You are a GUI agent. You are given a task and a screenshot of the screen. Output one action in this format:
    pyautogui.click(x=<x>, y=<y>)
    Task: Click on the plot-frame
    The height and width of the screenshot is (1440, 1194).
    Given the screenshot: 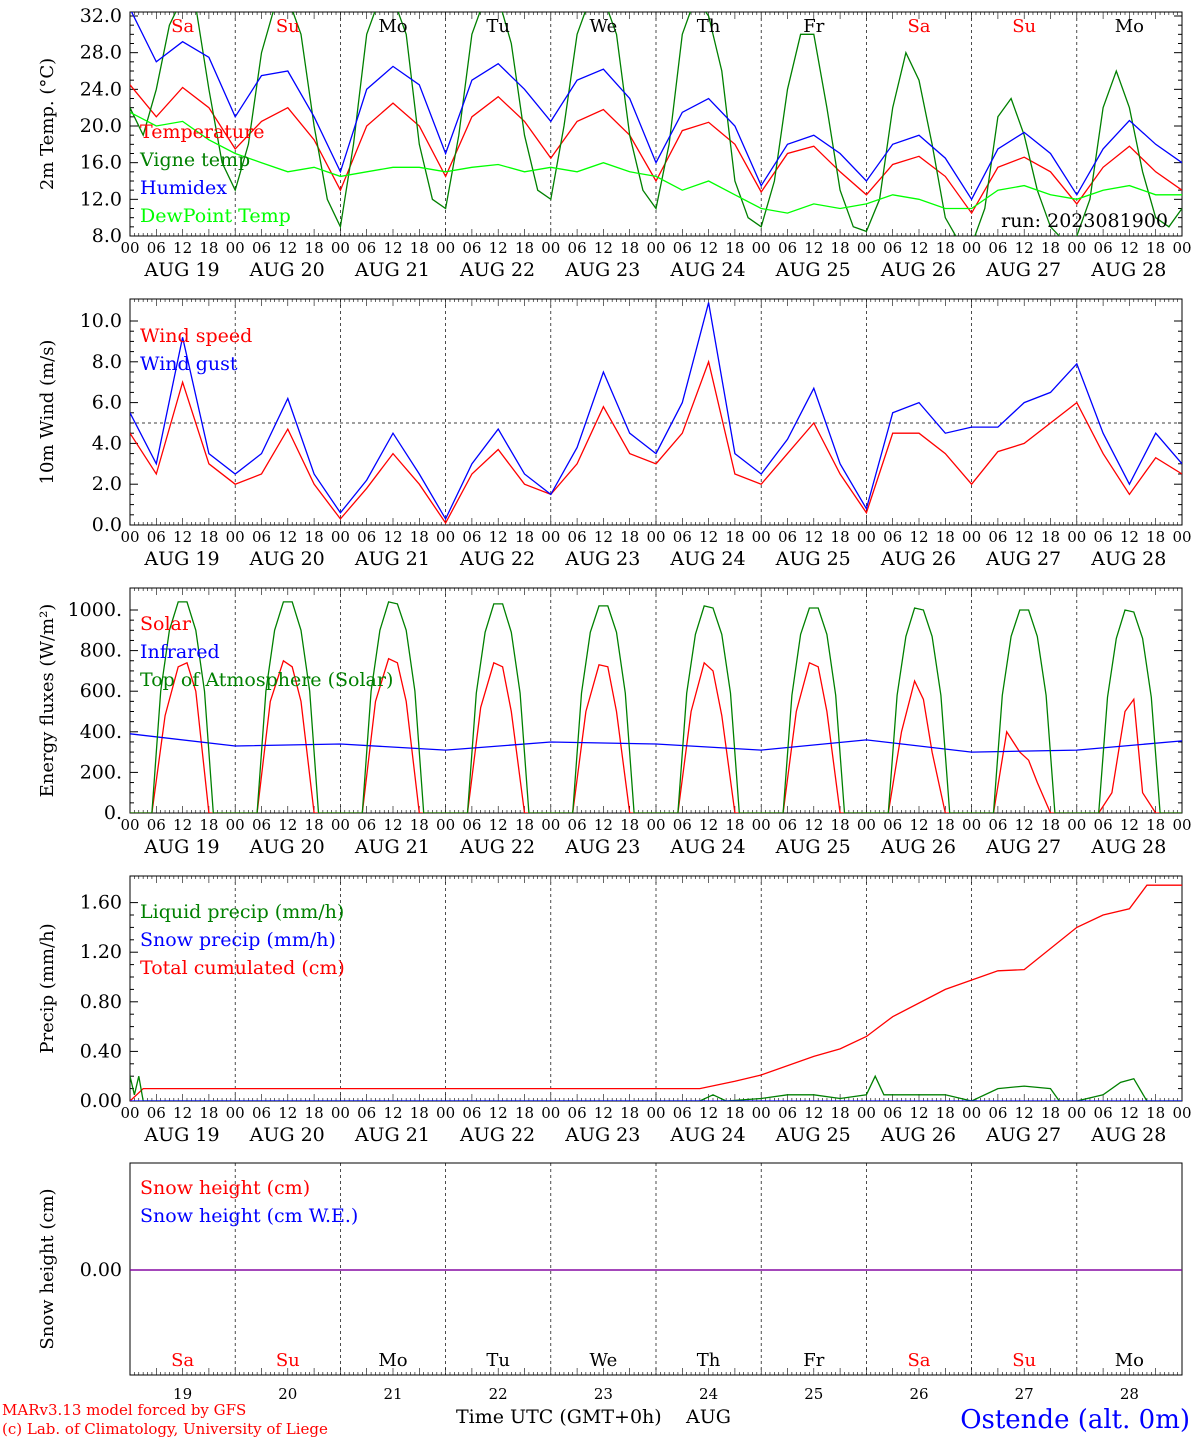 What is the action you would take?
    pyautogui.click(x=656, y=700)
    